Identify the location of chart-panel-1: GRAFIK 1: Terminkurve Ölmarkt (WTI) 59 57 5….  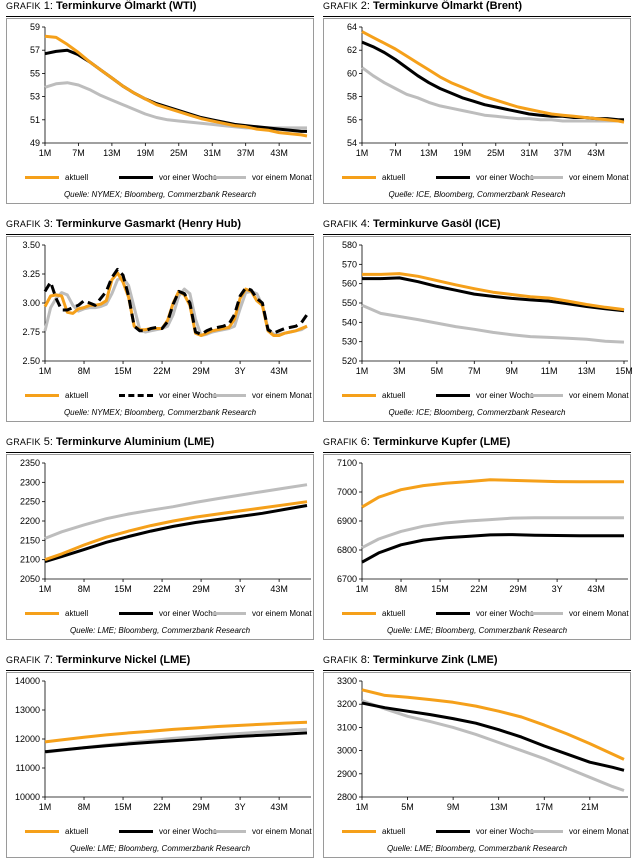
(160, 106).